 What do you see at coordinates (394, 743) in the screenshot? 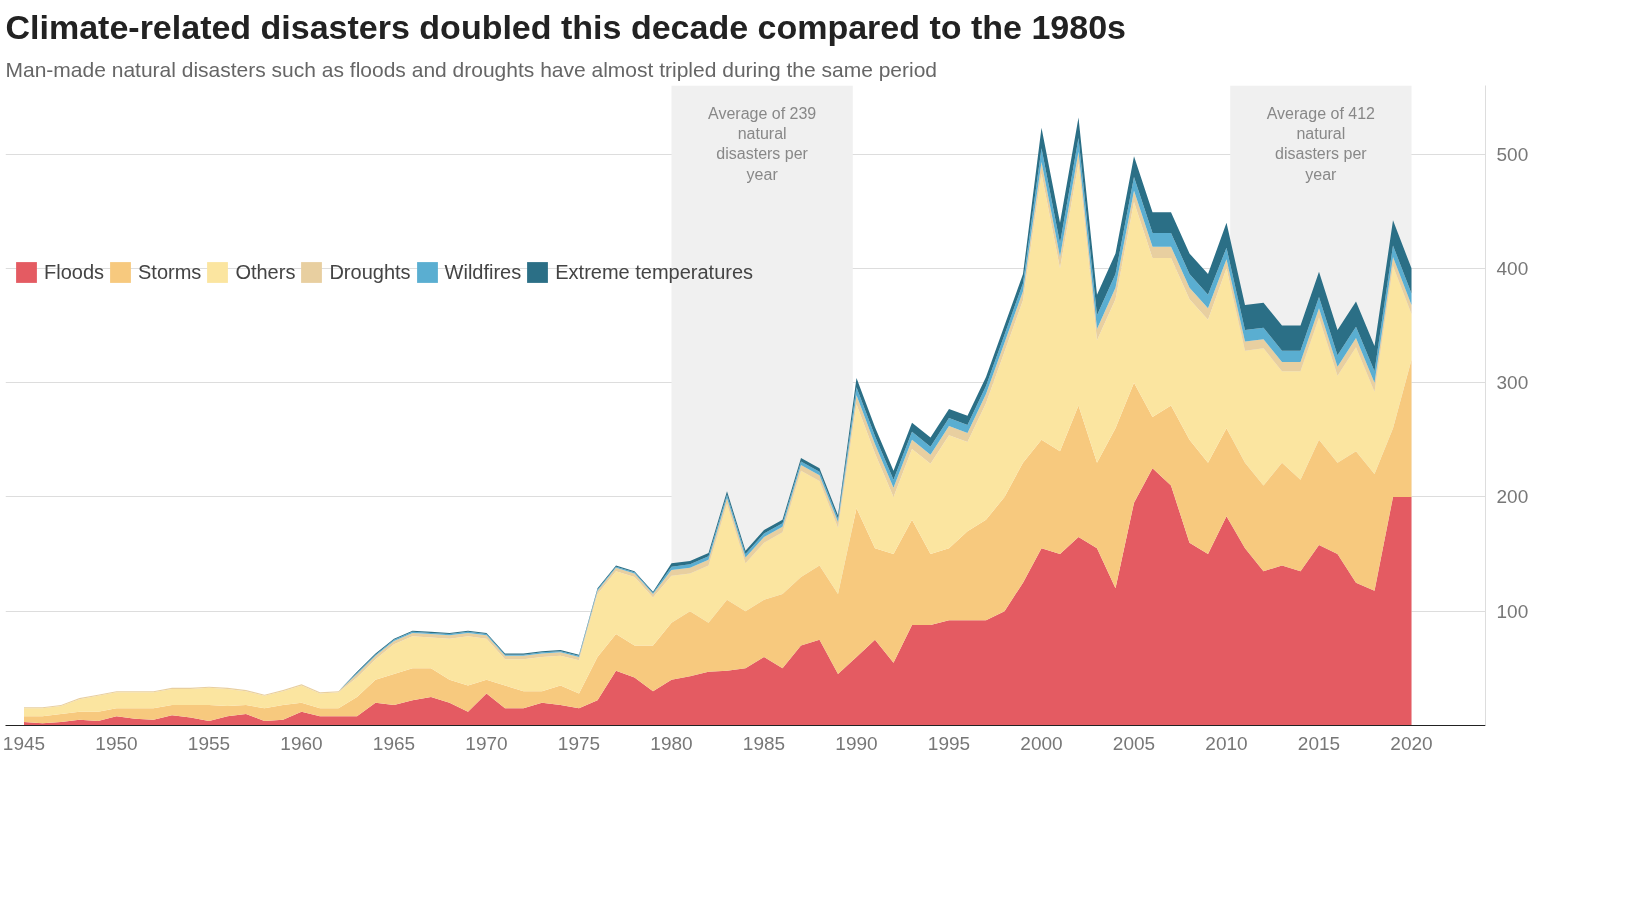
I see `x-tick-label: 1965` at bounding box center [394, 743].